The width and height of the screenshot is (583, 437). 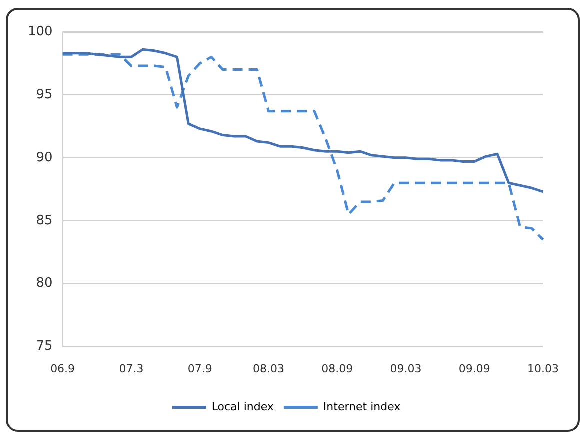 I want to click on x-tick-label: 08.03, so click(x=268, y=369).